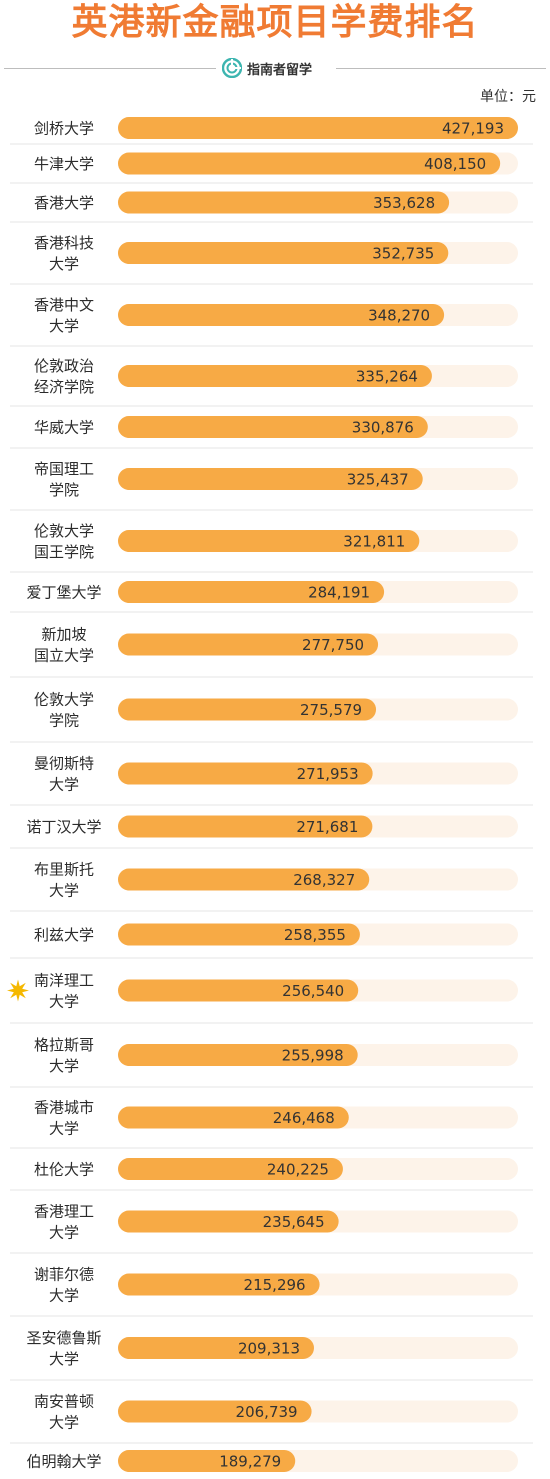 The height and width of the screenshot is (1479, 550). Describe the element at coordinates (64, 129) in the screenshot. I see `category-label: 剑桥大学` at that location.